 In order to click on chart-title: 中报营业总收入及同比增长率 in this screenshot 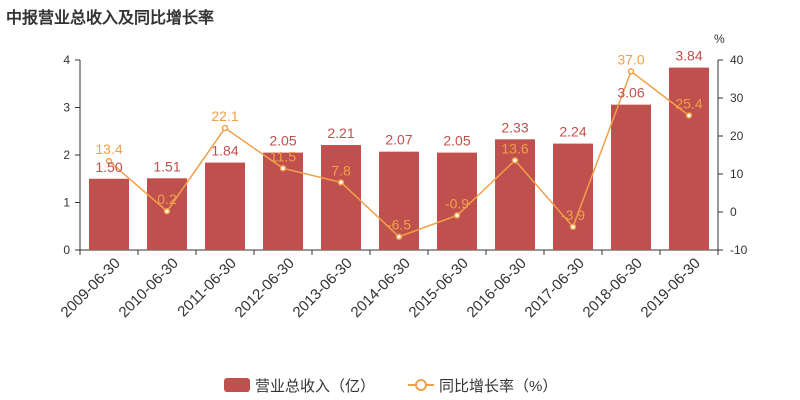, I will do `click(110, 18)`.